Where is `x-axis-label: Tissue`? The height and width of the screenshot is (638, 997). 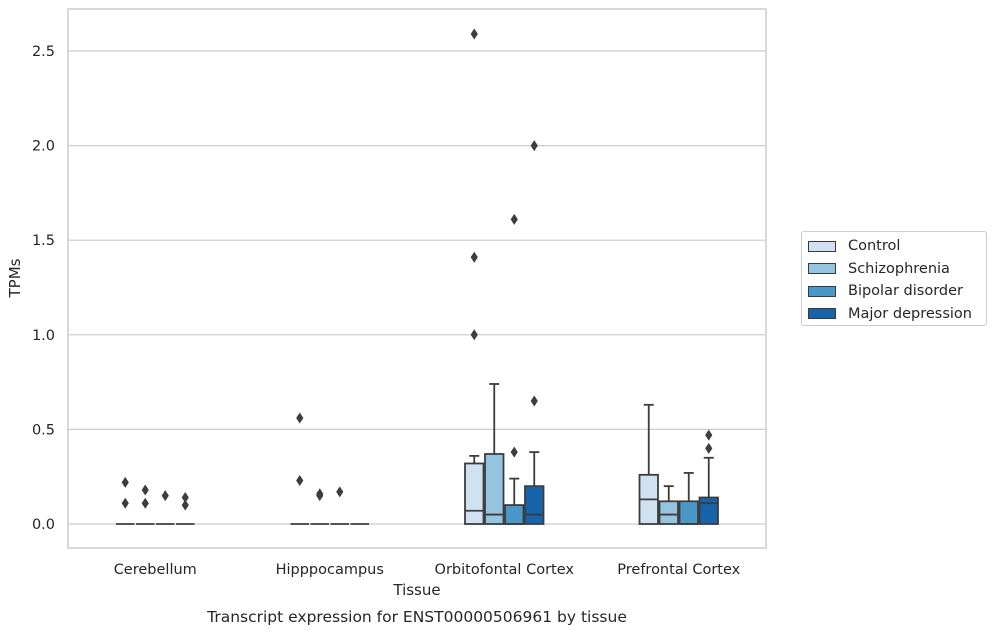
x-axis-label: Tissue is located at coordinates (416, 590).